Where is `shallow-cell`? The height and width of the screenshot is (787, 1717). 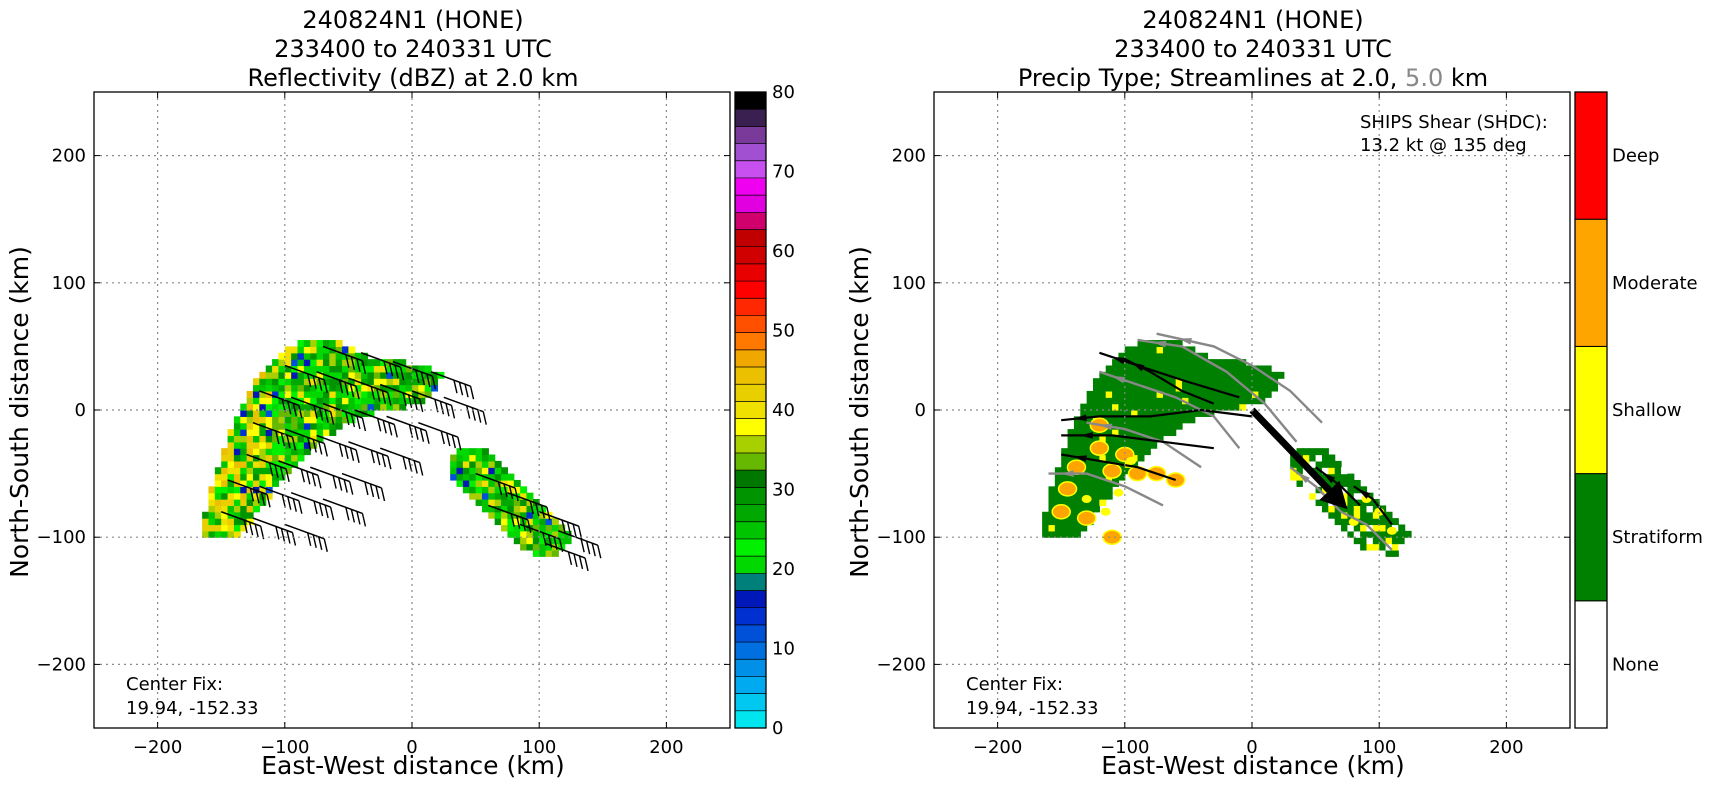
shallow-cell is located at coordinates (1086, 499).